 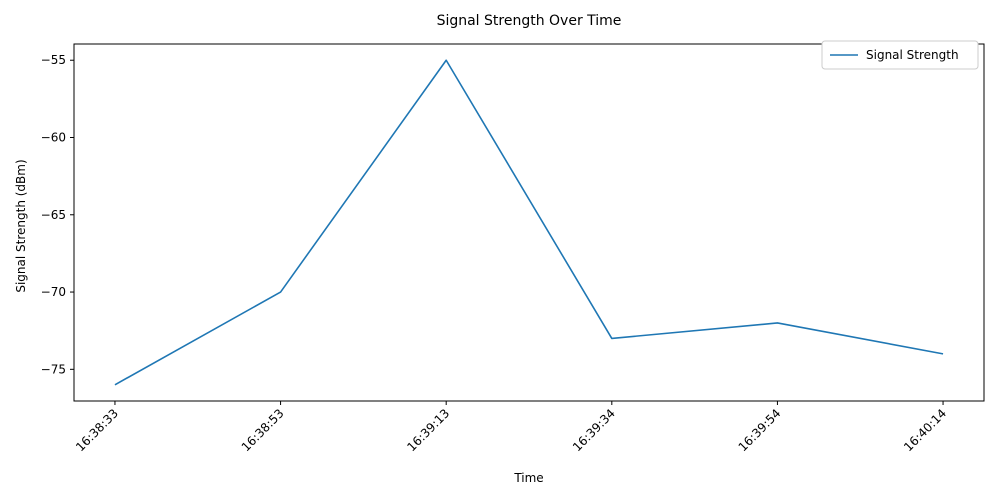 What do you see at coordinates (53, 292) in the screenshot?
I see `y-tick-label: −70` at bounding box center [53, 292].